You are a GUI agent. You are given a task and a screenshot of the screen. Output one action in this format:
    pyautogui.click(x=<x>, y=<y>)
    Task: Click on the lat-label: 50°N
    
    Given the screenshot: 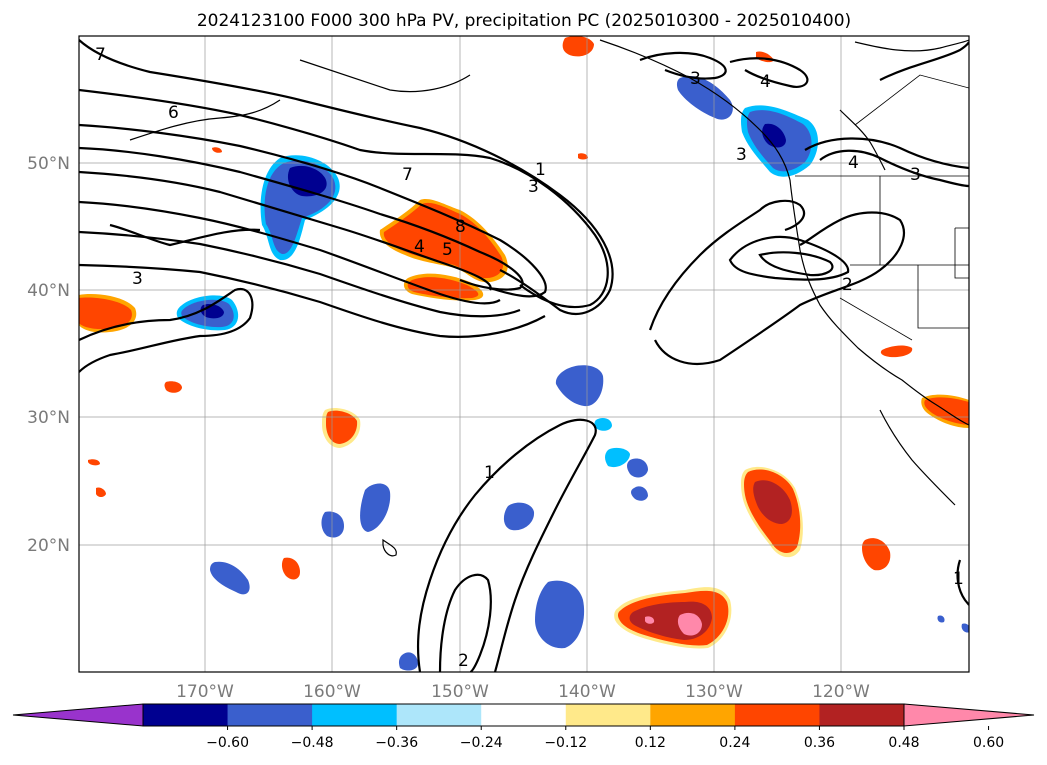 What is the action you would take?
    pyautogui.click(x=48, y=164)
    